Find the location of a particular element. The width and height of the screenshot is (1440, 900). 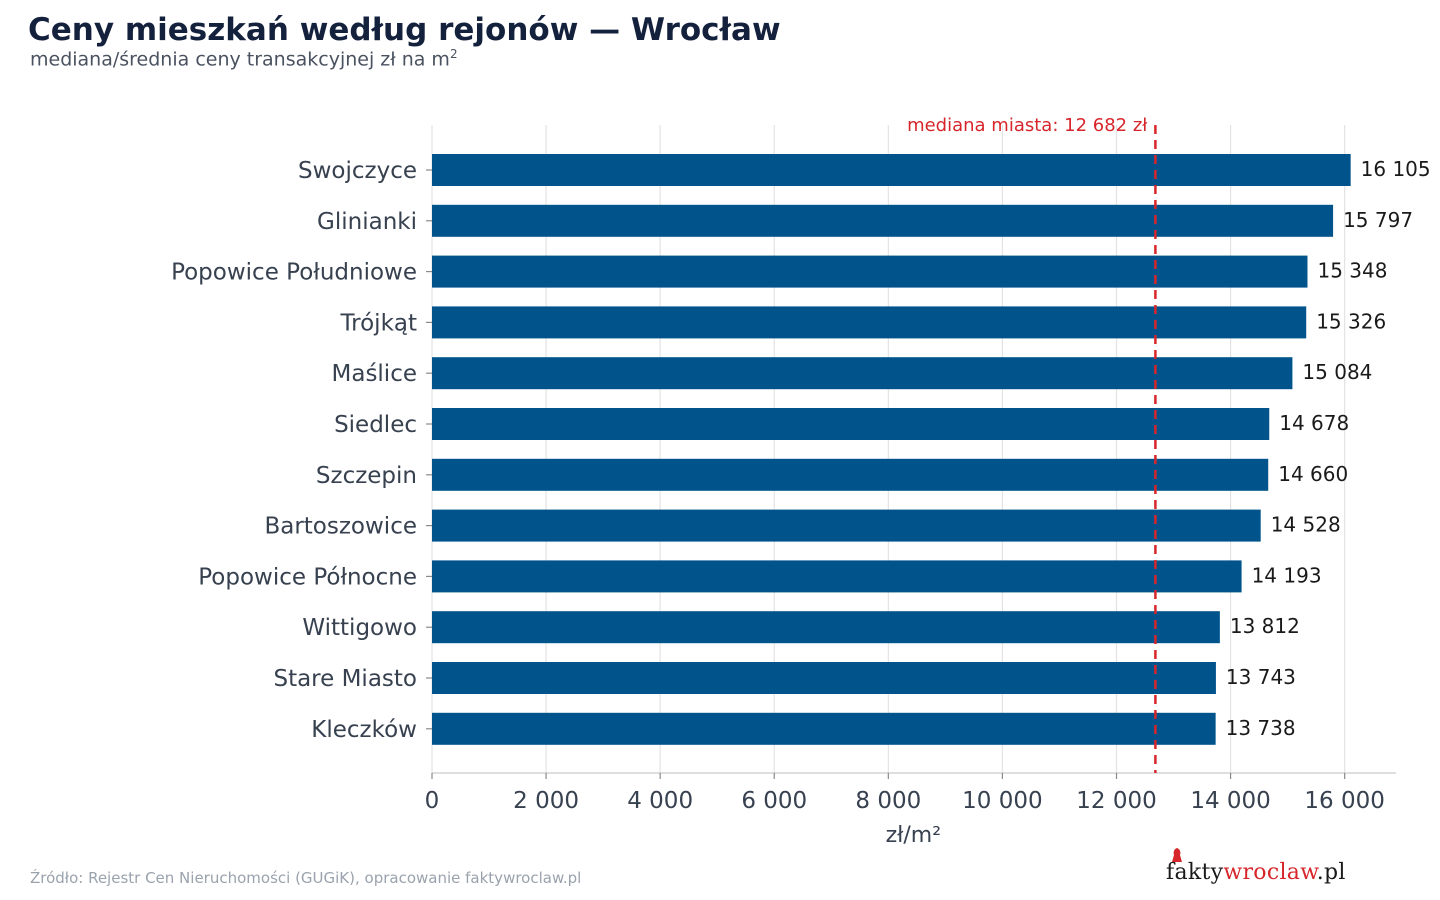

category-label-2: Popowice Południowe is located at coordinates (294, 273).